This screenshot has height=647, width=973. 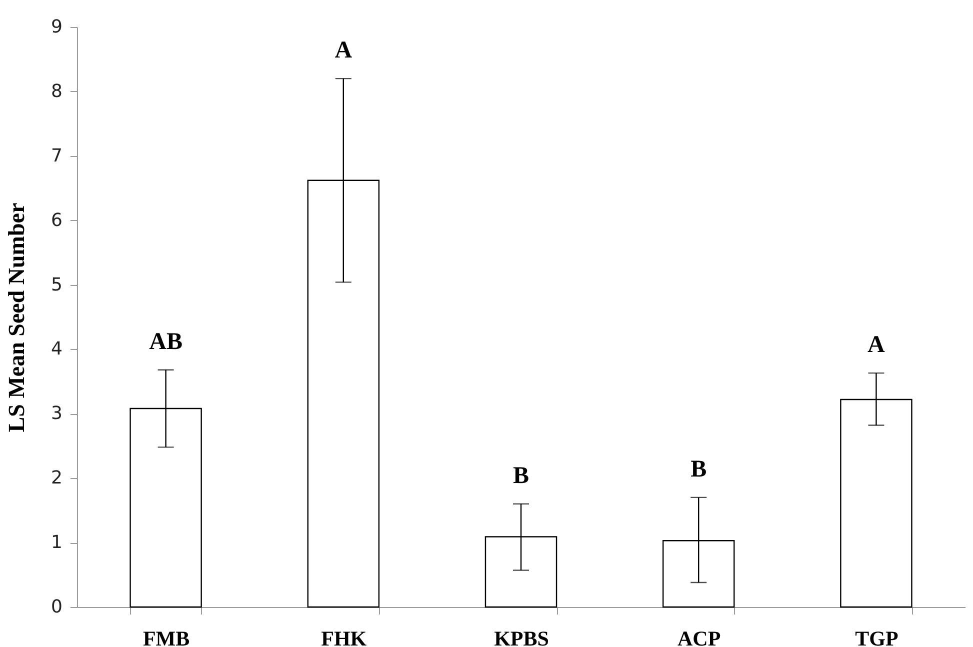 What do you see at coordinates (344, 636) in the screenshot?
I see `x-tick-label: FHK` at bounding box center [344, 636].